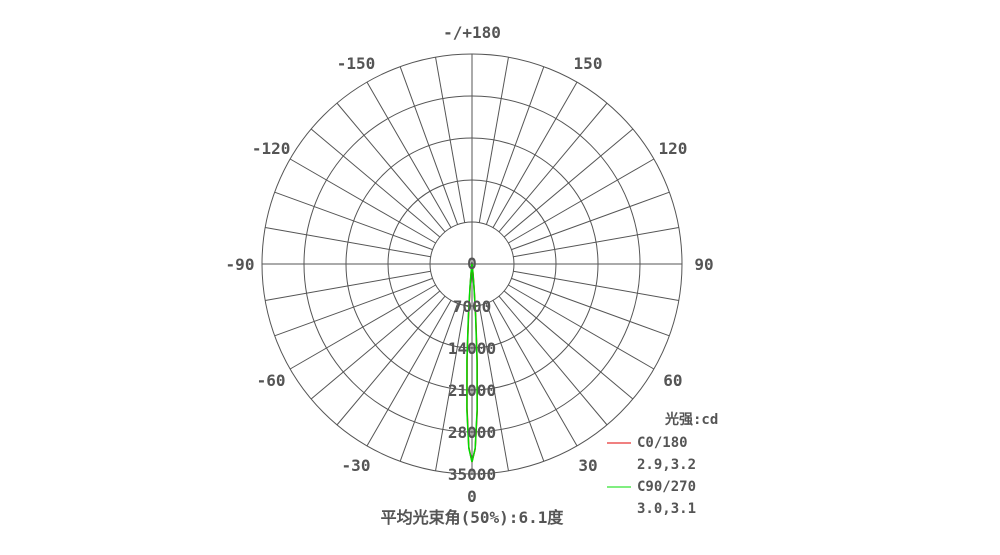 The height and width of the screenshot is (555, 1000). Describe the element at coordinates (588, 63) in the screenshot. I see `angle-label: 150` at that location.